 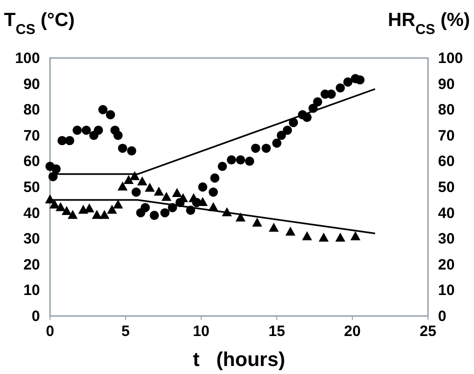 What do you see at coordinates (27, 58) in the screenshot?
I see `y-tick-label: 100` at bounding box center [27, 58].